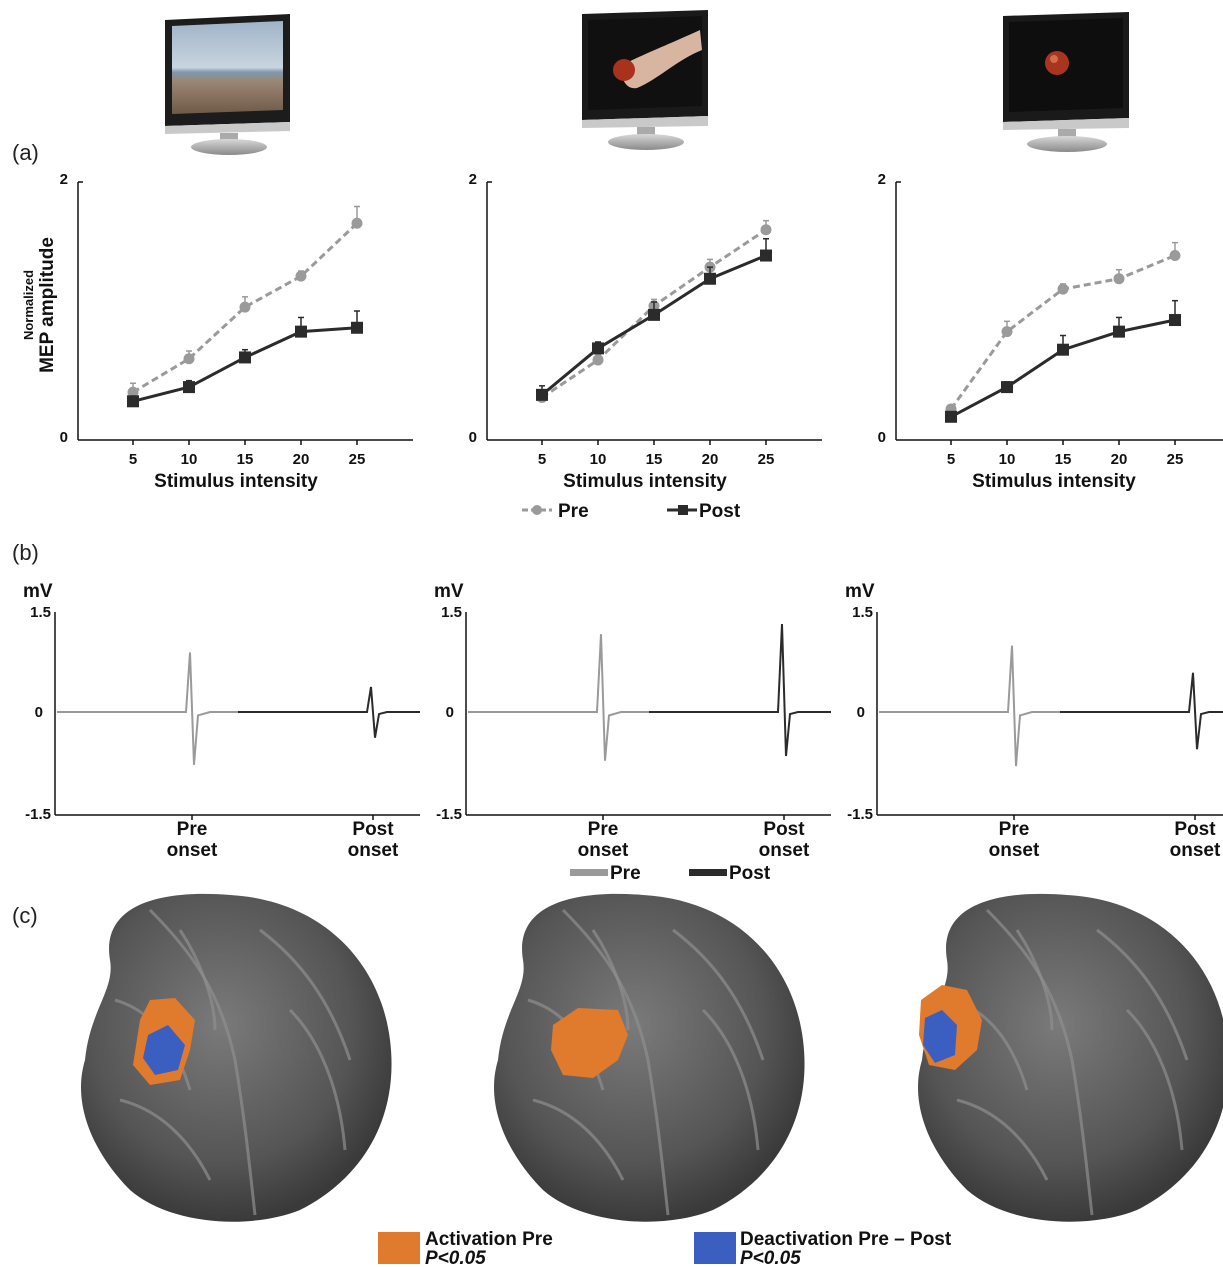 Image resolution: width=1223 pixels, height=1267 pixels. I want to click on monitor-apple-icon, so click(1066, 82).